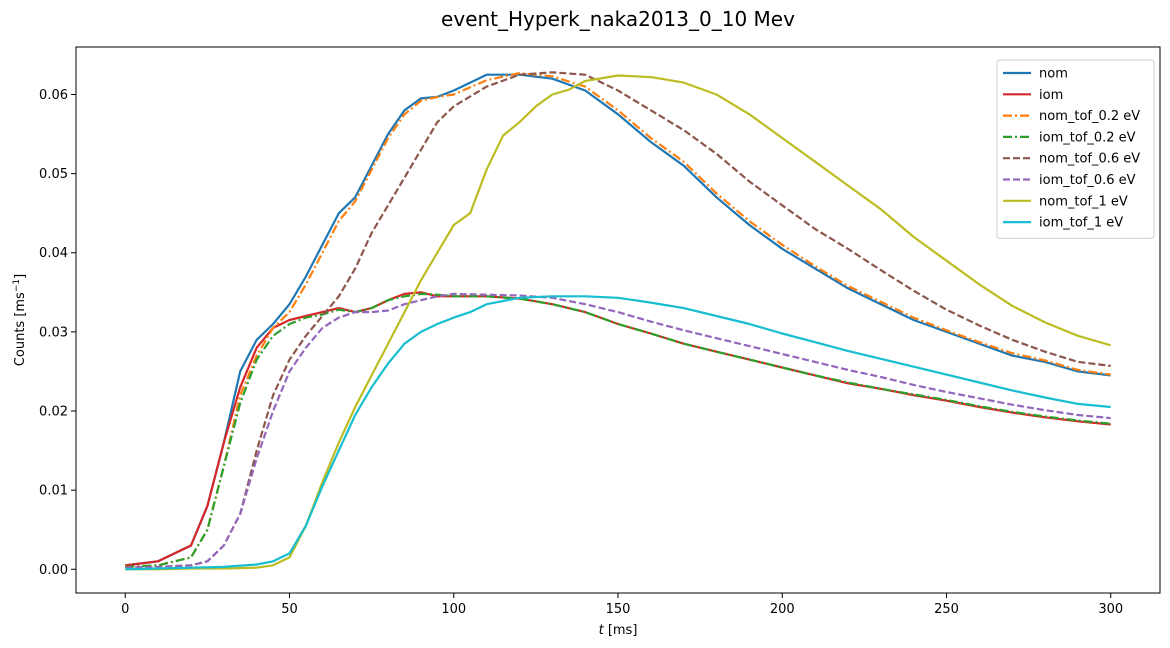 The image size is (1170, 648). I want to click on legend-label: iom, so click(1051, 95).